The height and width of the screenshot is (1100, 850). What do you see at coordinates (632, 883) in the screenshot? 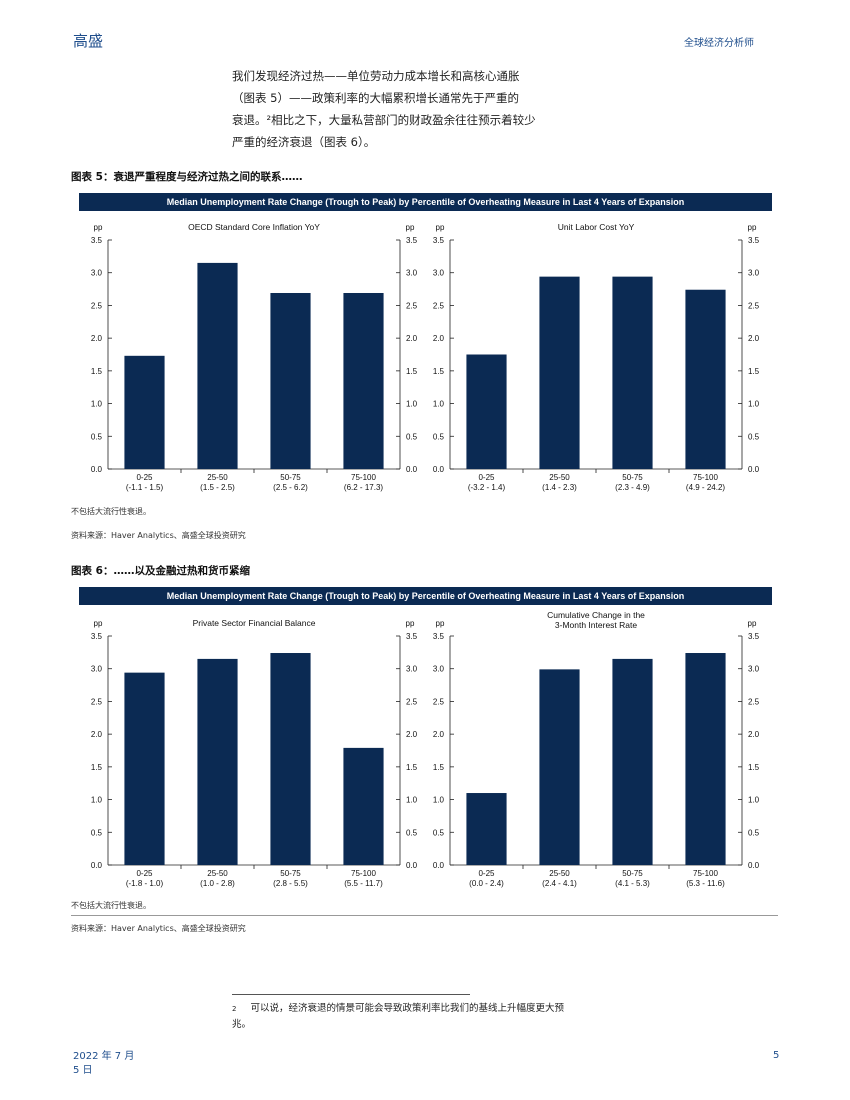
I see `x-range-label: (4.1 - 5.3)` at bounding box center [632, 883].